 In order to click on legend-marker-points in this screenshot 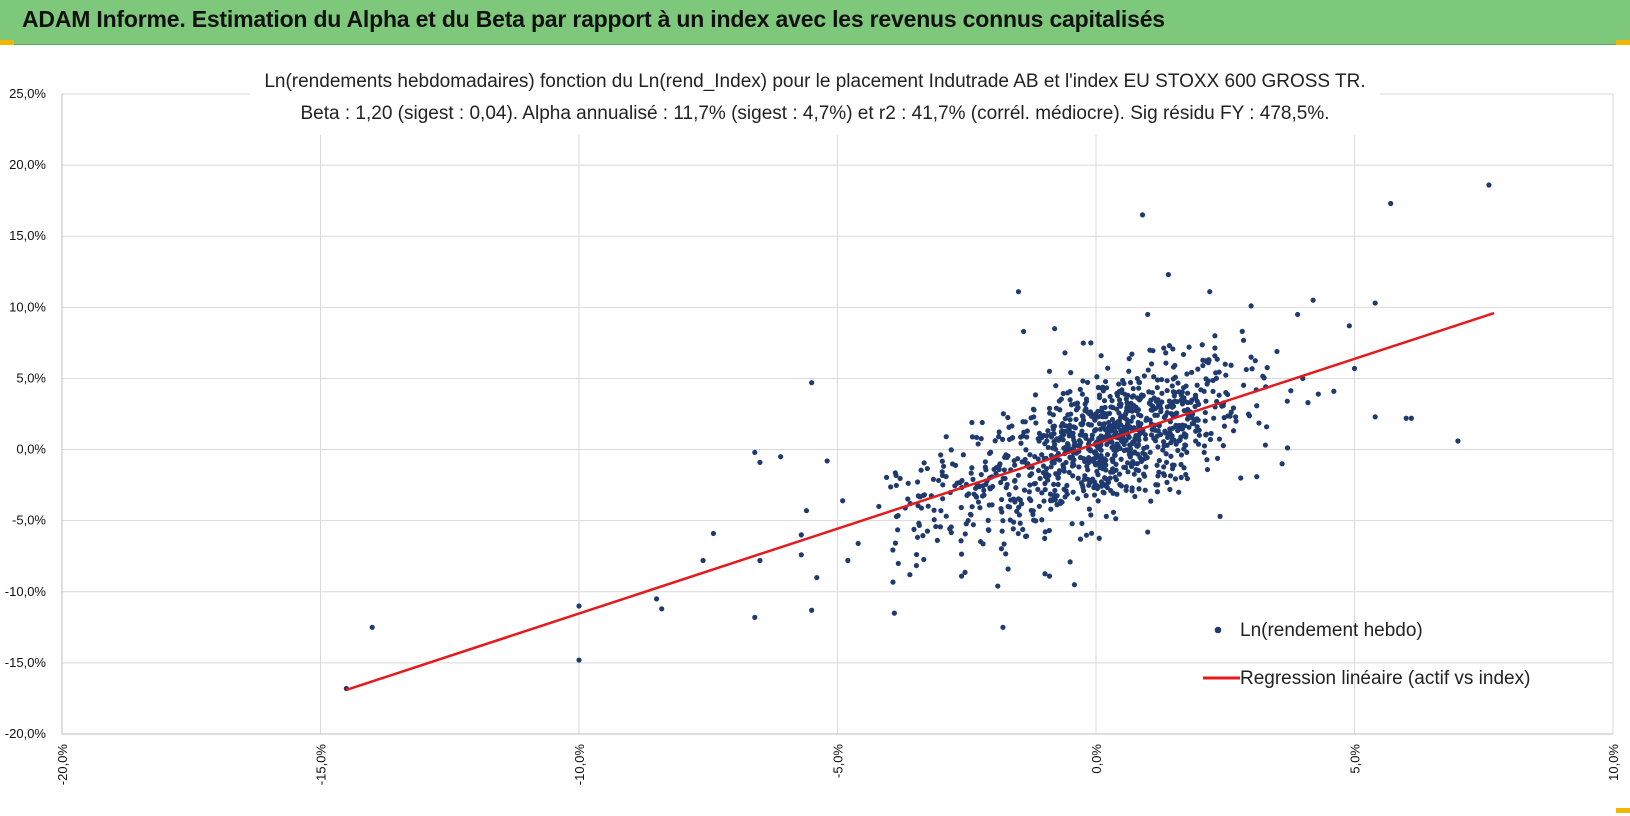, I will do `click(1218, 630)`.